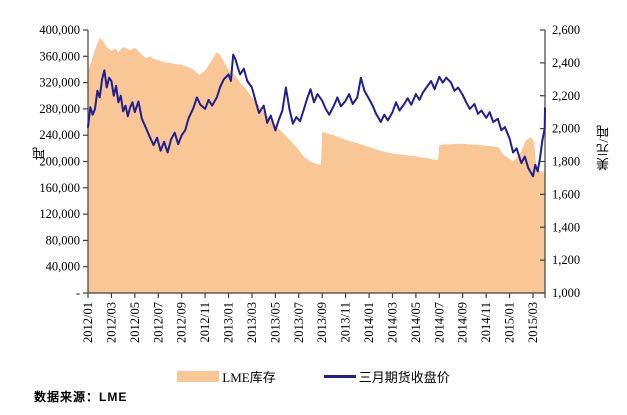 Image resolution: width=627 pixels, height=415 pixels. Describe the element at coordinates (566, 293) in the screenshot. I see `right-axis-tick-label: 1,000` at that location.